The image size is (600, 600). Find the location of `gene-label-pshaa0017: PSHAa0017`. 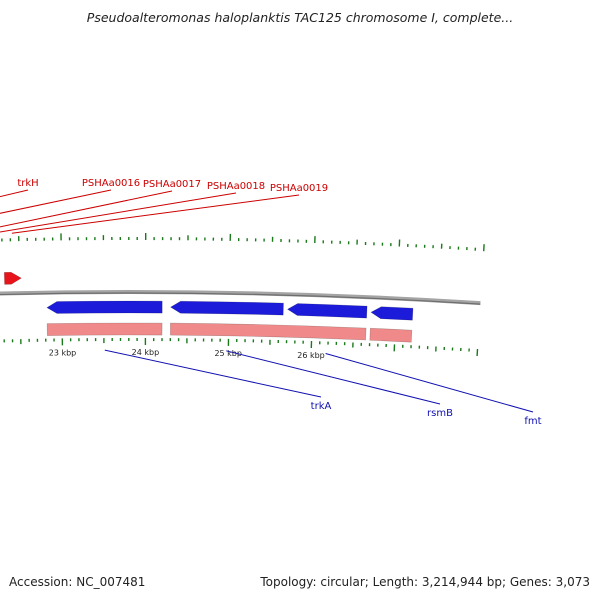

gene-label-pshaa0017: PSHAa0017 is located at coordinates (172, 184).